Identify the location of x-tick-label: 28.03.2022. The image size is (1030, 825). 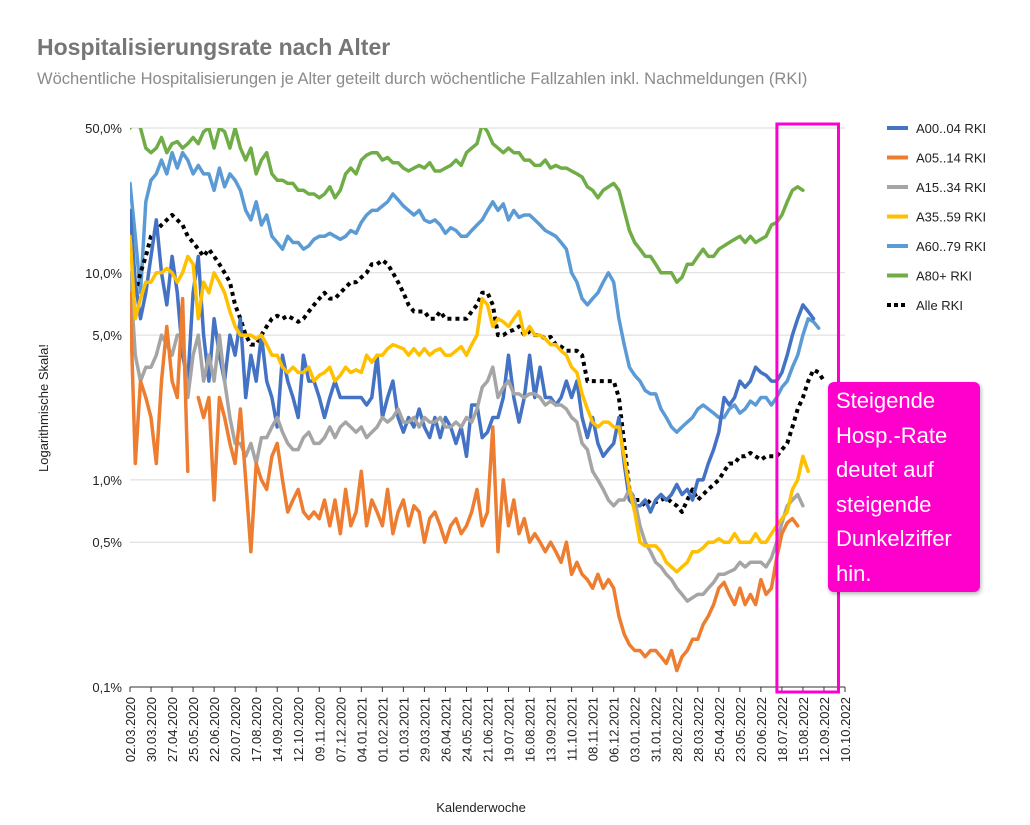
(698, 729).